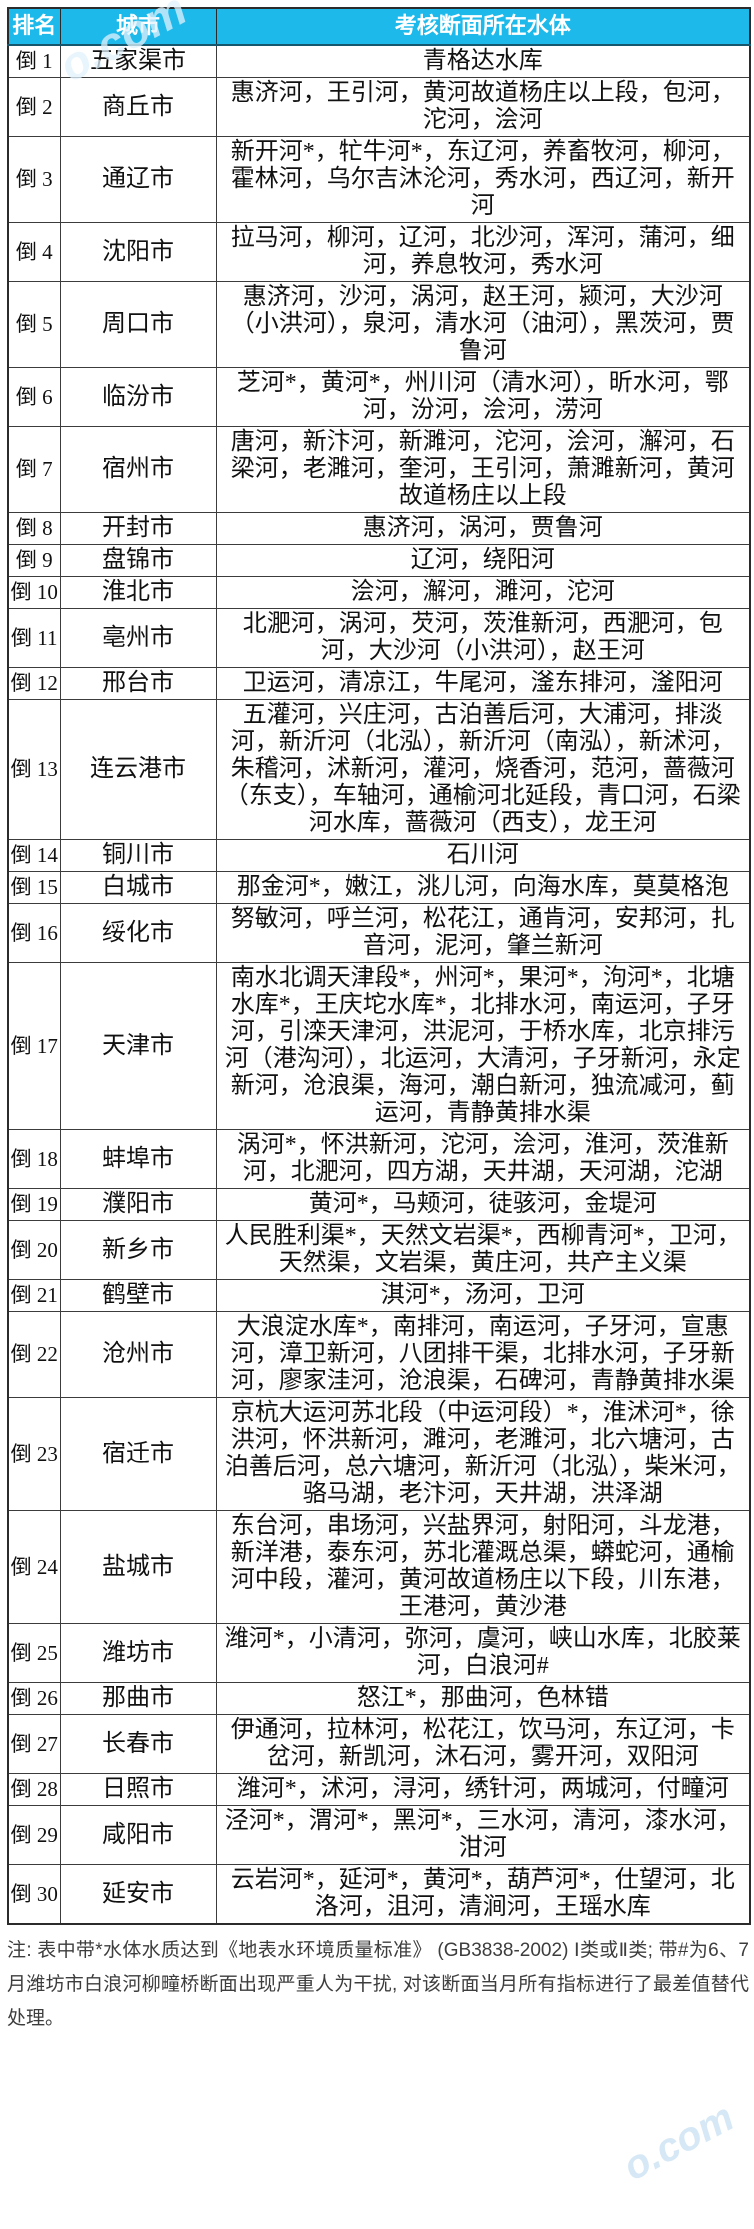 This screenshot has height=2229, width=754. Describe the element at coordinates (34, 855) in the screenshot. I see `rank-cell: 倒 14` at that location.